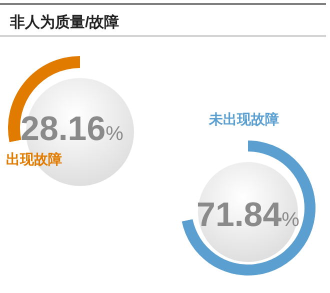 The image size is (330, 293). I want to click on slice-label: 出现故障, so click(34, 159).